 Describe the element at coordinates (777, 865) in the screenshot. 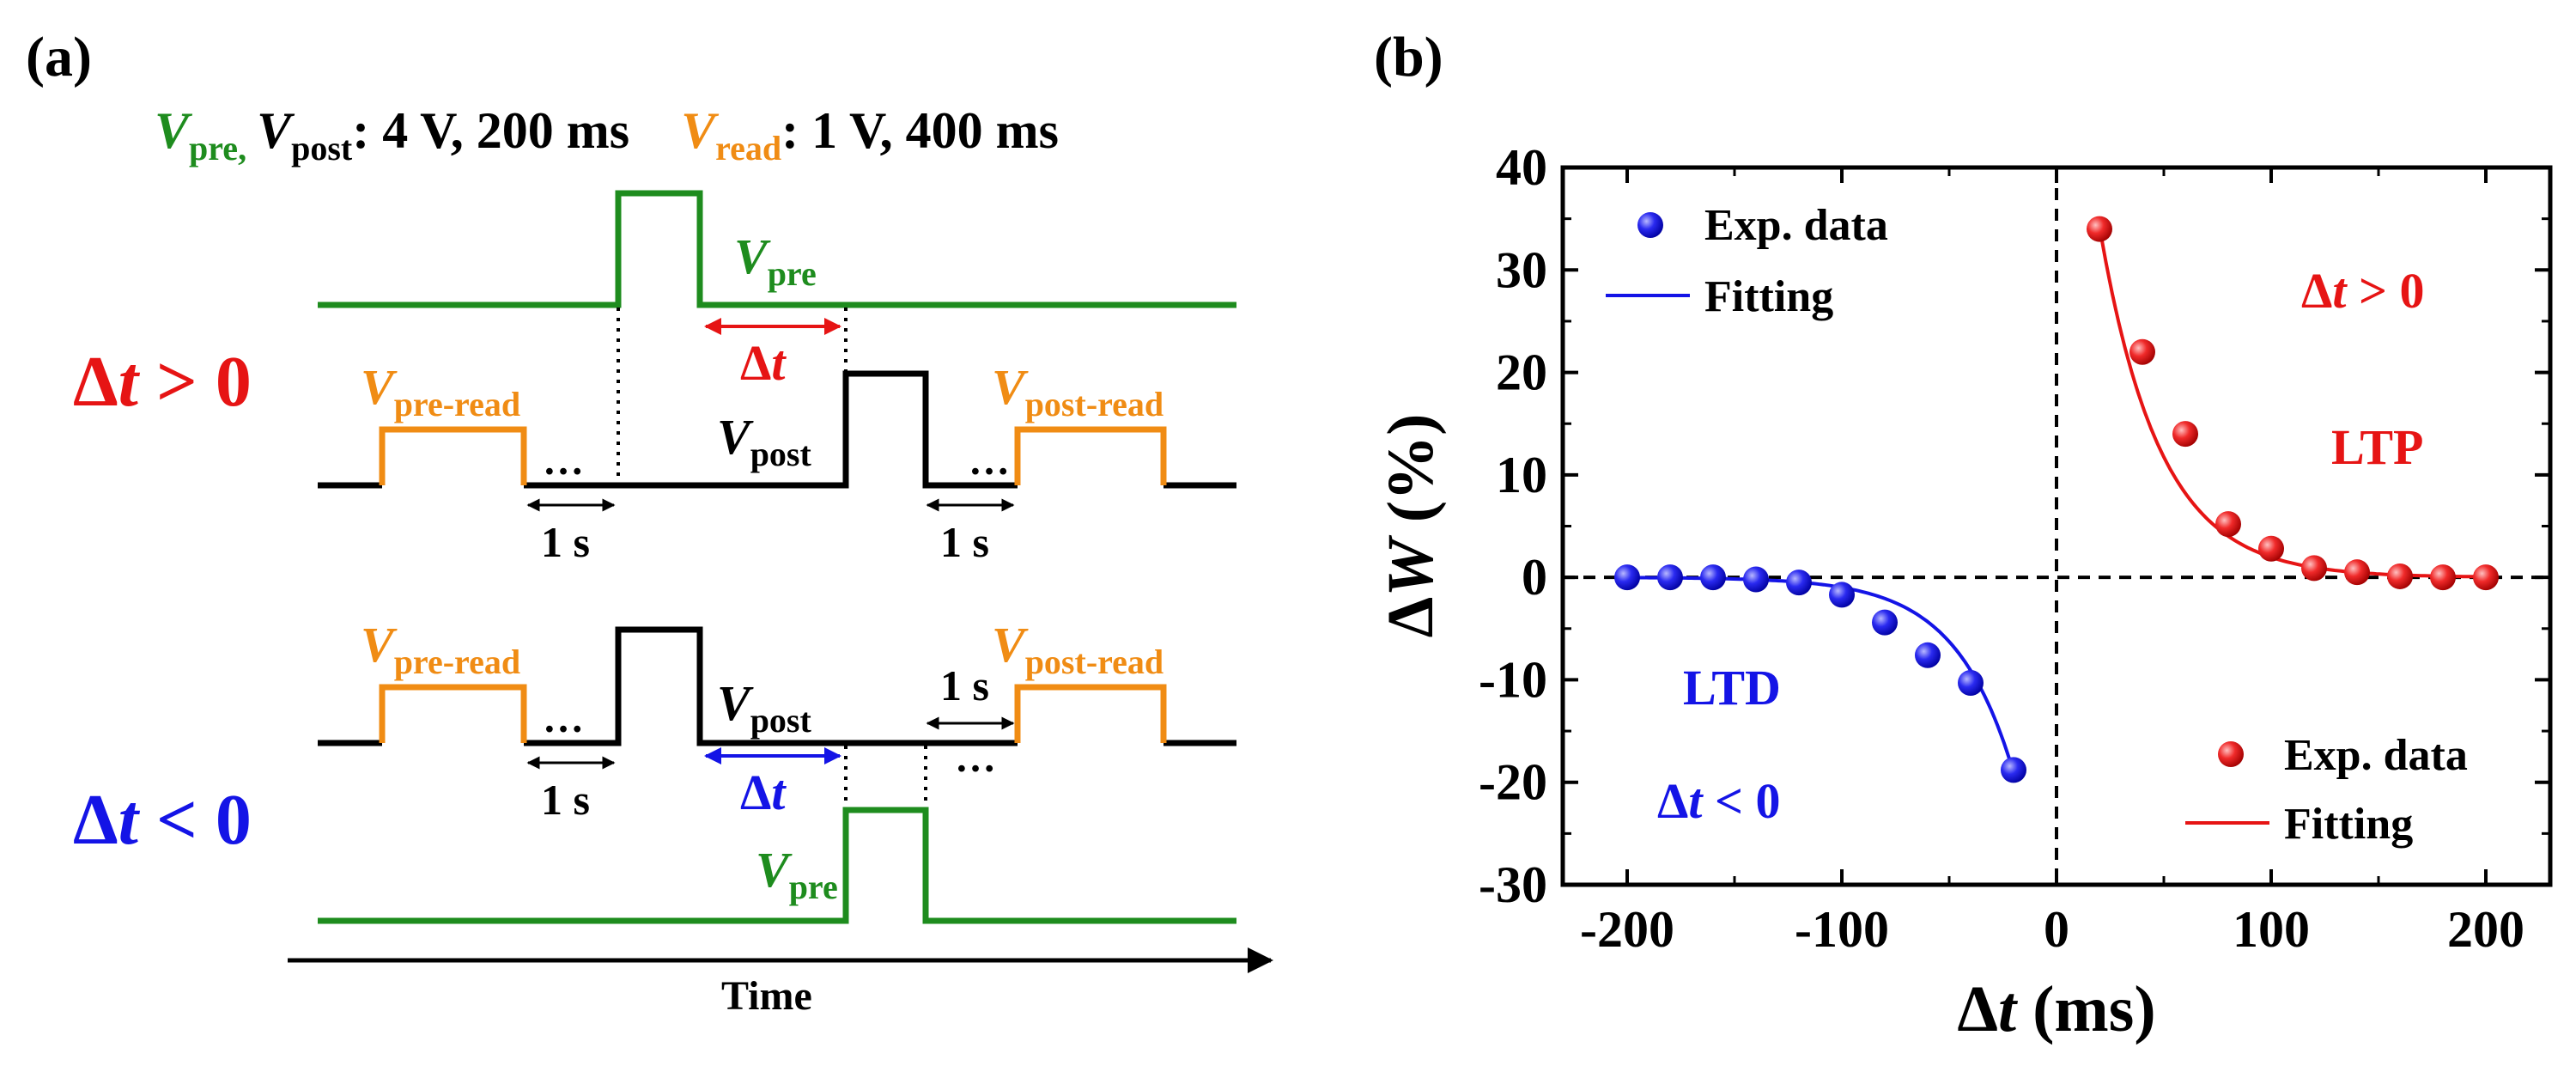

I see `vpre-waveform-negative` at that location.